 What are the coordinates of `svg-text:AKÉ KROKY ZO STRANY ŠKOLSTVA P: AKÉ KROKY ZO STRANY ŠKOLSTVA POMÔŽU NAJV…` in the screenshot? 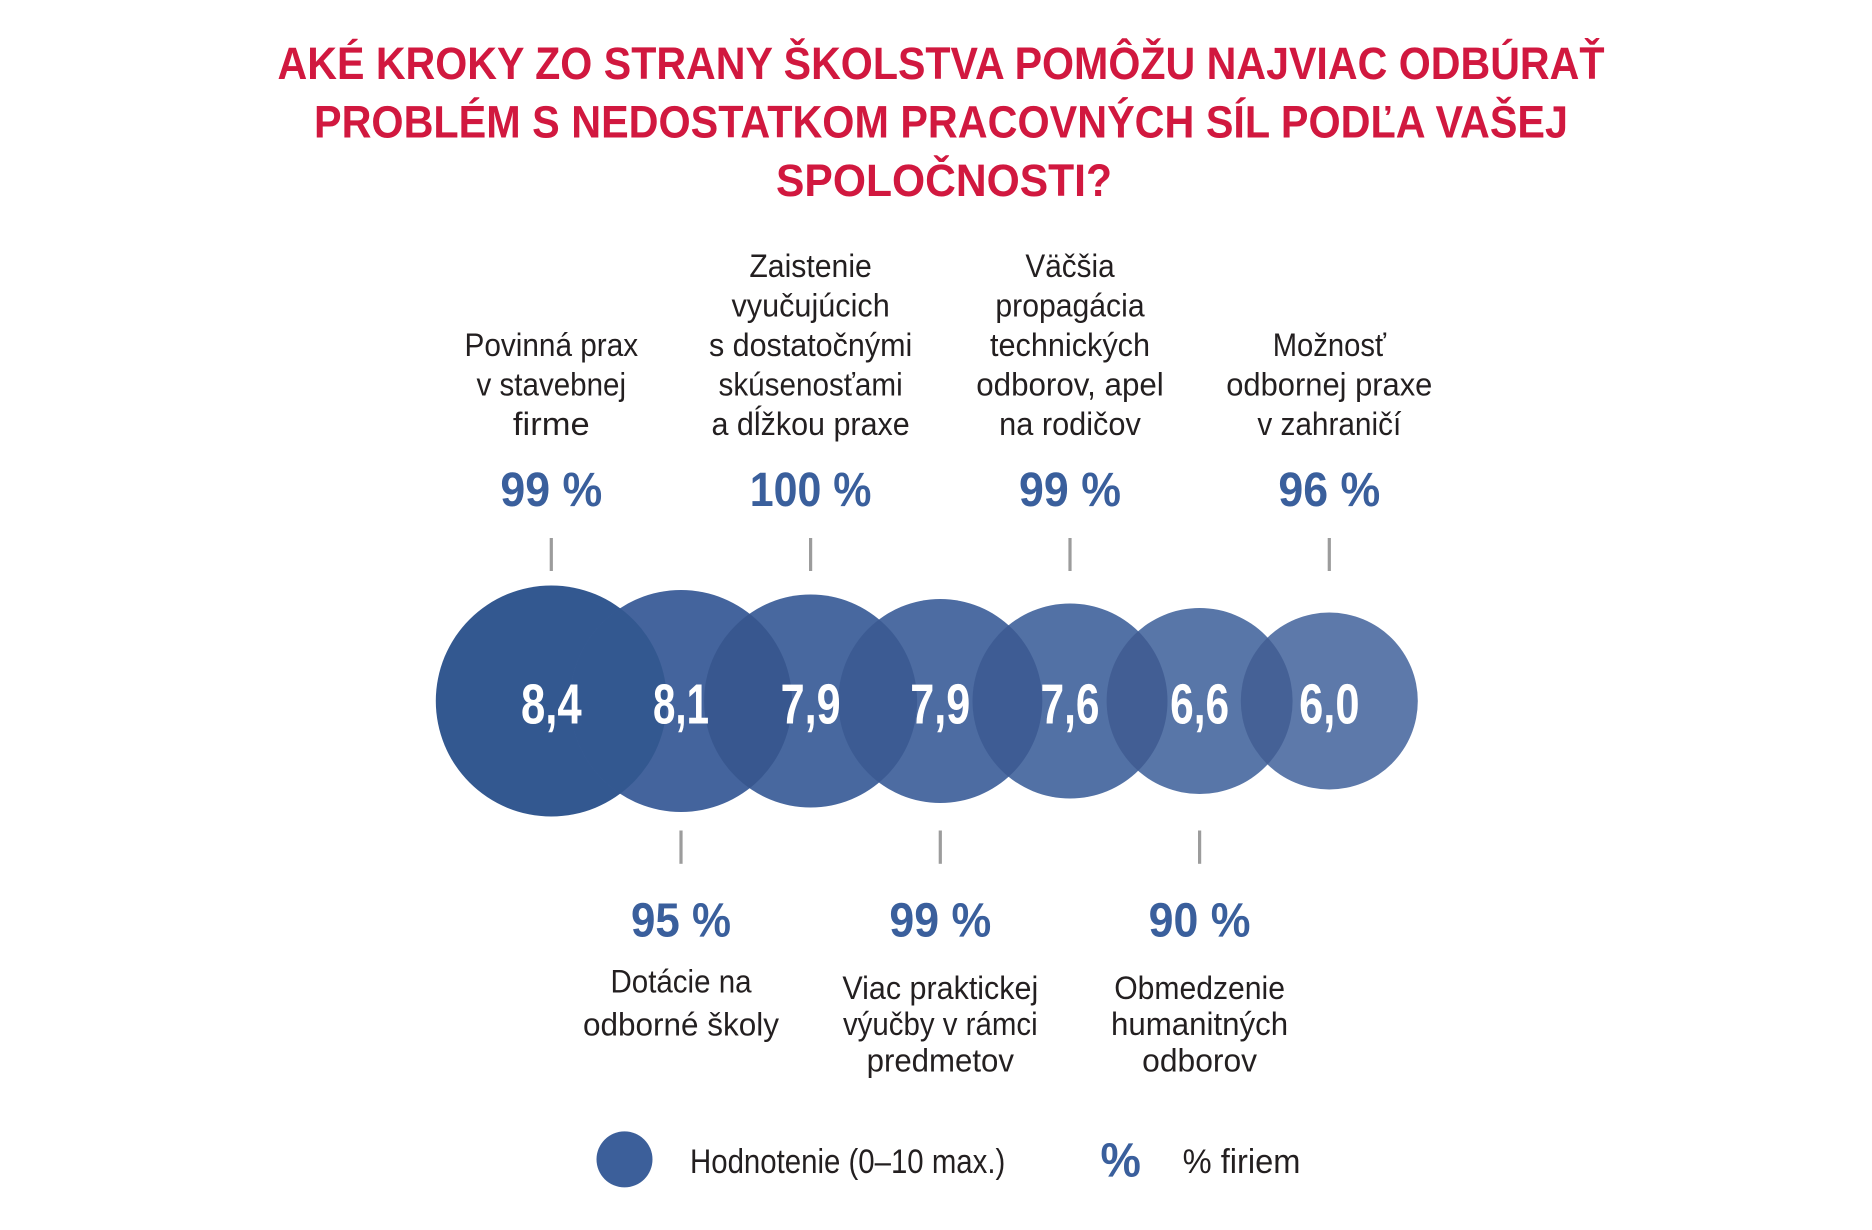 It's located at (941, 63).